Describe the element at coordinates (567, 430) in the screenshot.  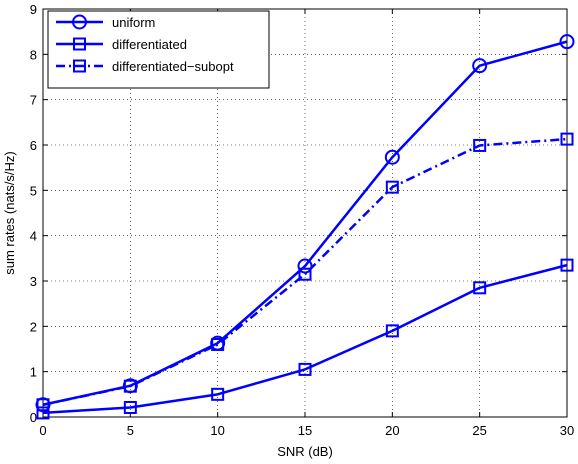
I see `x-tick-label: 30` at that location.